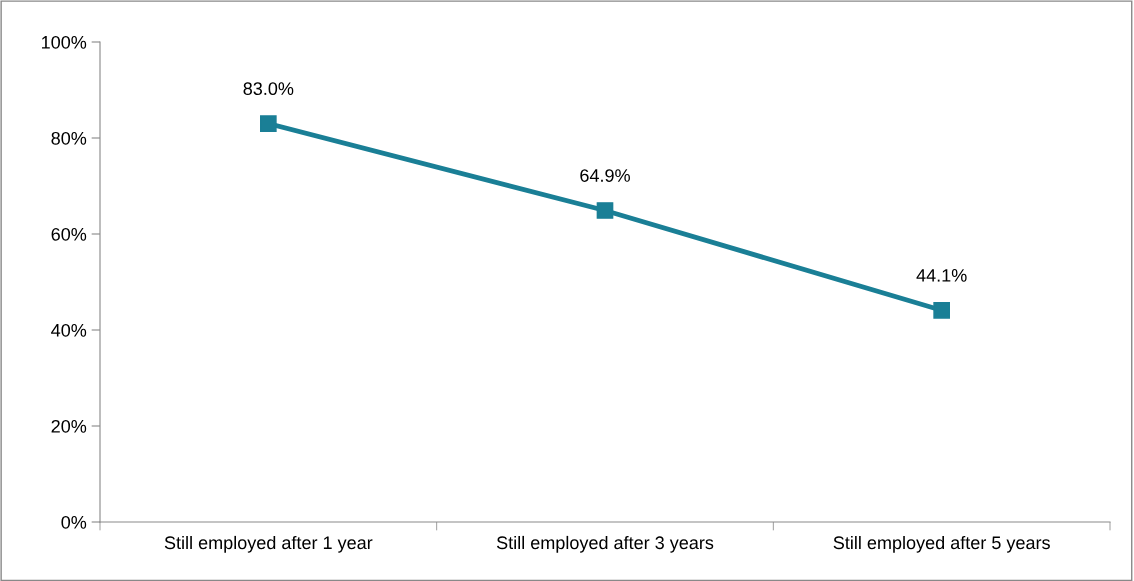 The height and width of the screenshot is (581, 1134). What do you see at coordinates (69, 138) in the screenshot?
I see `y-tick-label: 80%` at bounding box center [69, 138].